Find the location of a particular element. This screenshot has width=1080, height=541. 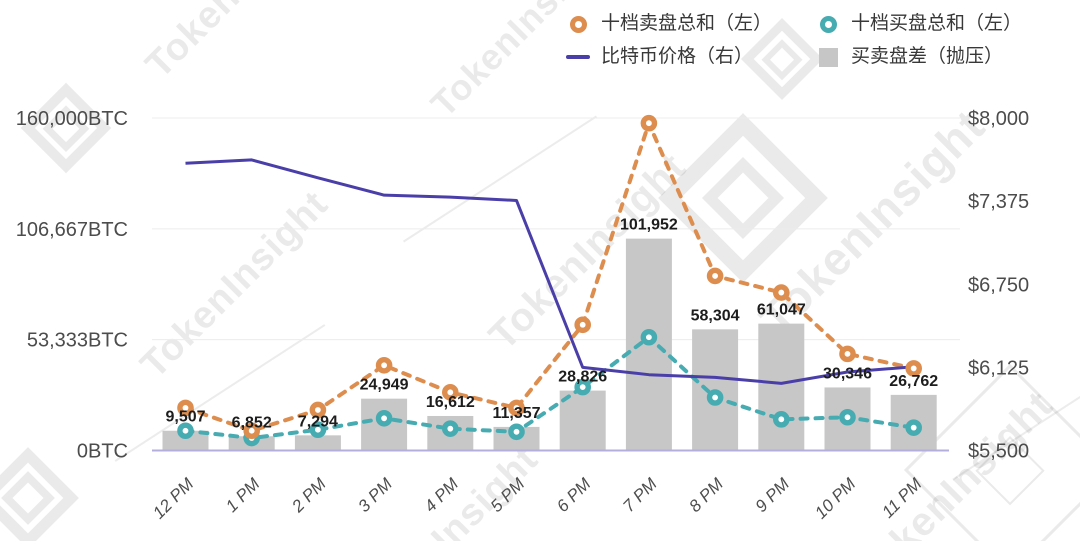

legend-label: 比特币价格（右） is located at coordinates (677, 56).